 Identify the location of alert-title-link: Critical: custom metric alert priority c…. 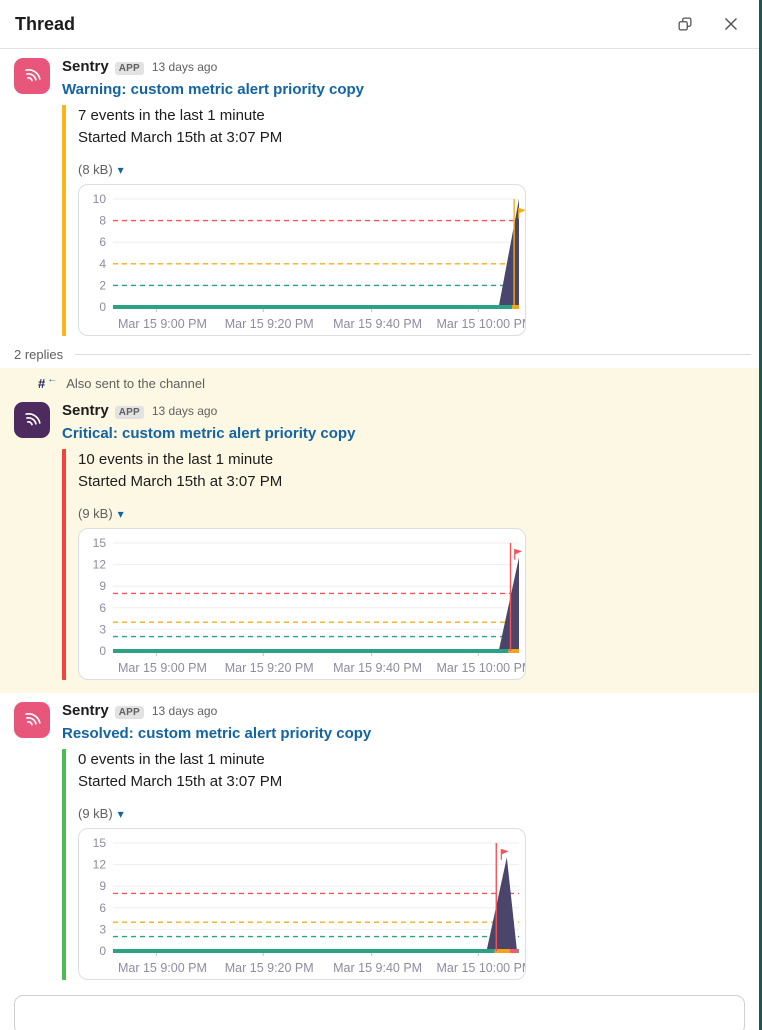
(209, 433).